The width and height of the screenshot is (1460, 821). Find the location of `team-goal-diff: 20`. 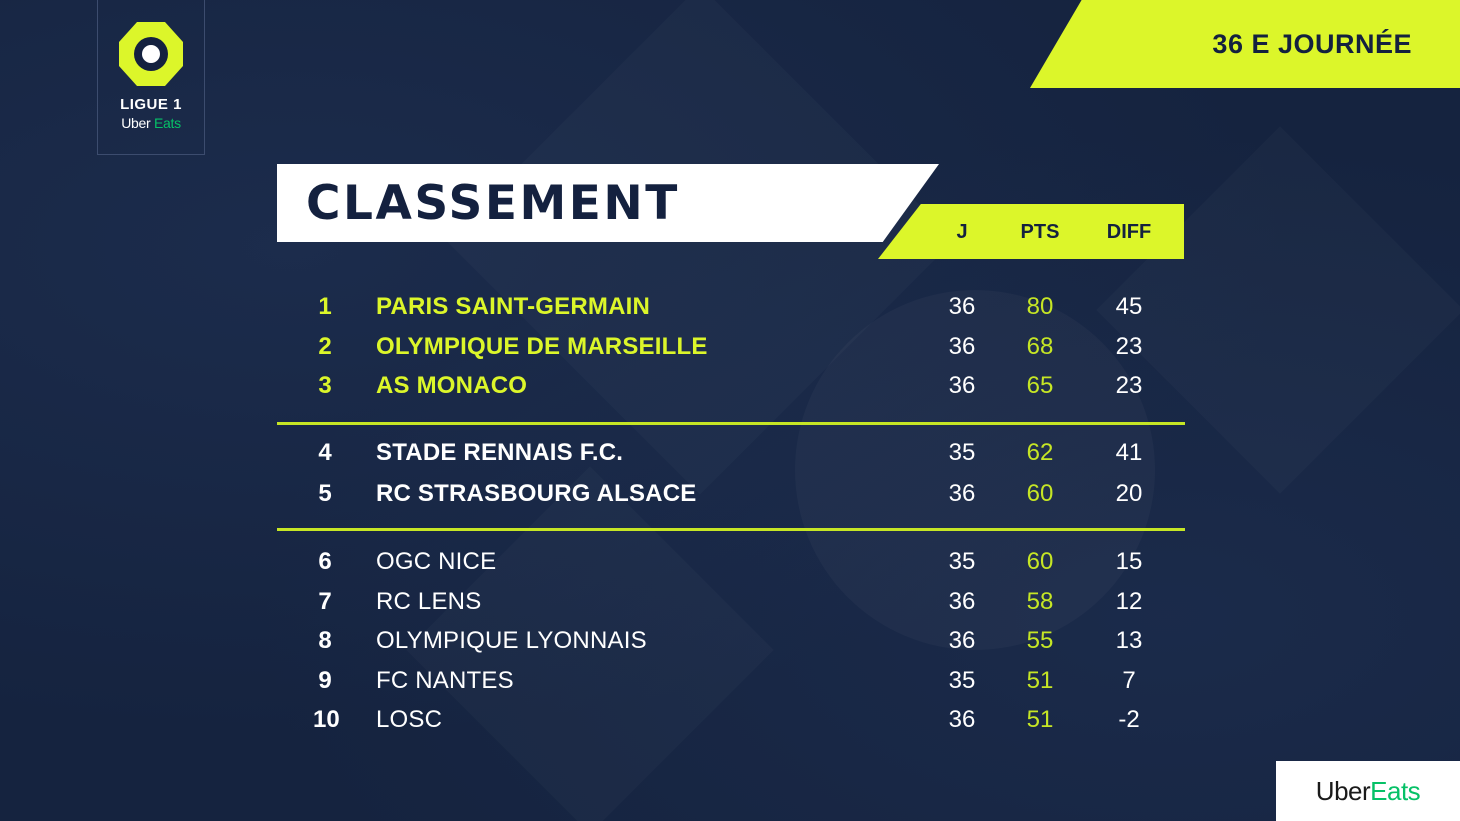

team-goal-diff: 20 is located at coordinates (1129, 493).